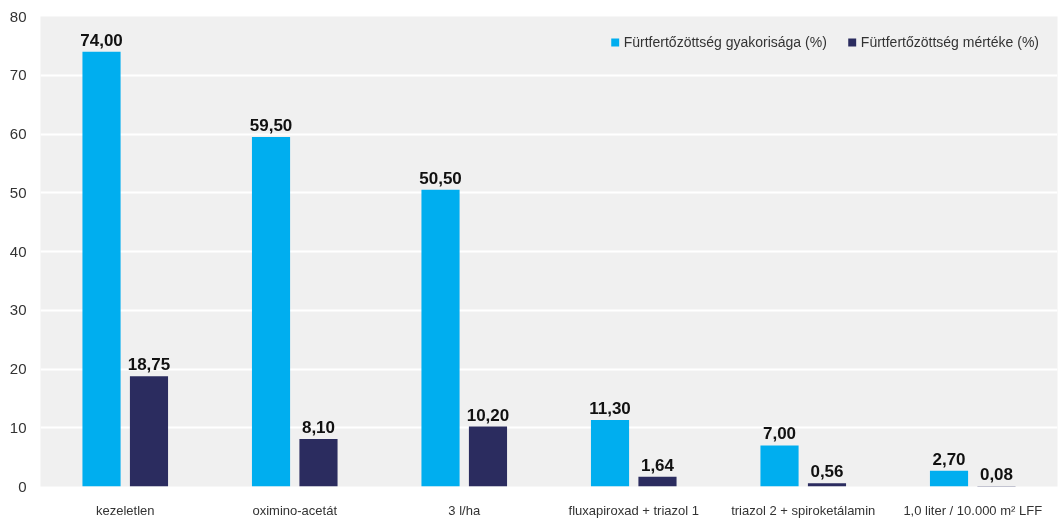 Image resolution: width=1059 pixels, height=532 pixels. I want to click on data-label: 7,00, so click(779, 434).